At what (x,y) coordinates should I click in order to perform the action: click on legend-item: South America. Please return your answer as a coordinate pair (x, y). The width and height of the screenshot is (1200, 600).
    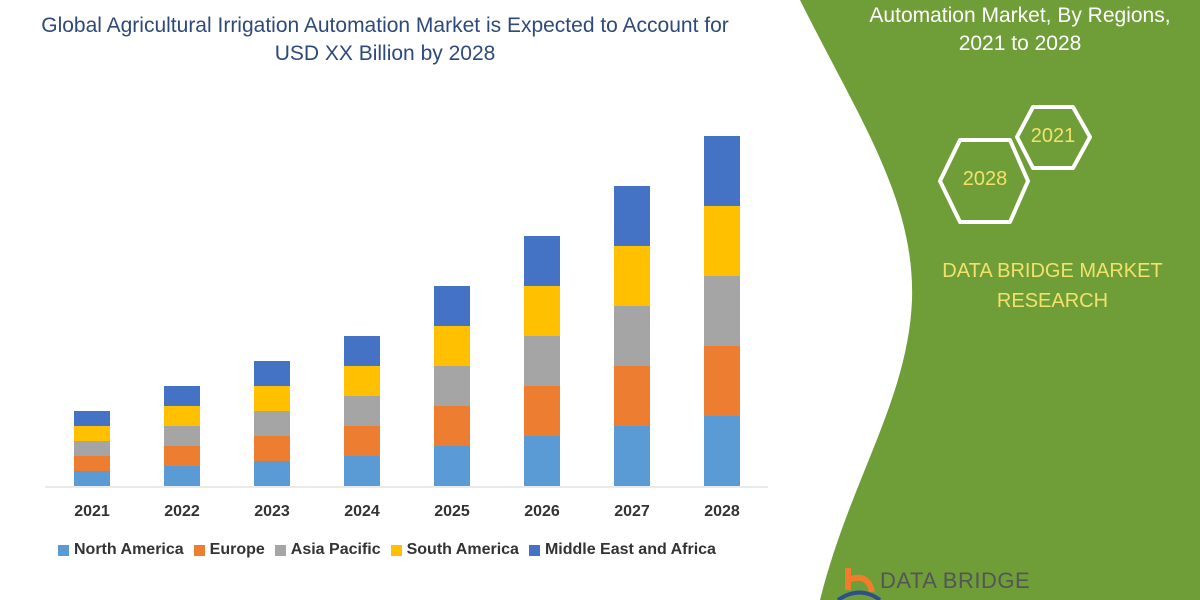
    Looking at the image, I should click on (454, 550).